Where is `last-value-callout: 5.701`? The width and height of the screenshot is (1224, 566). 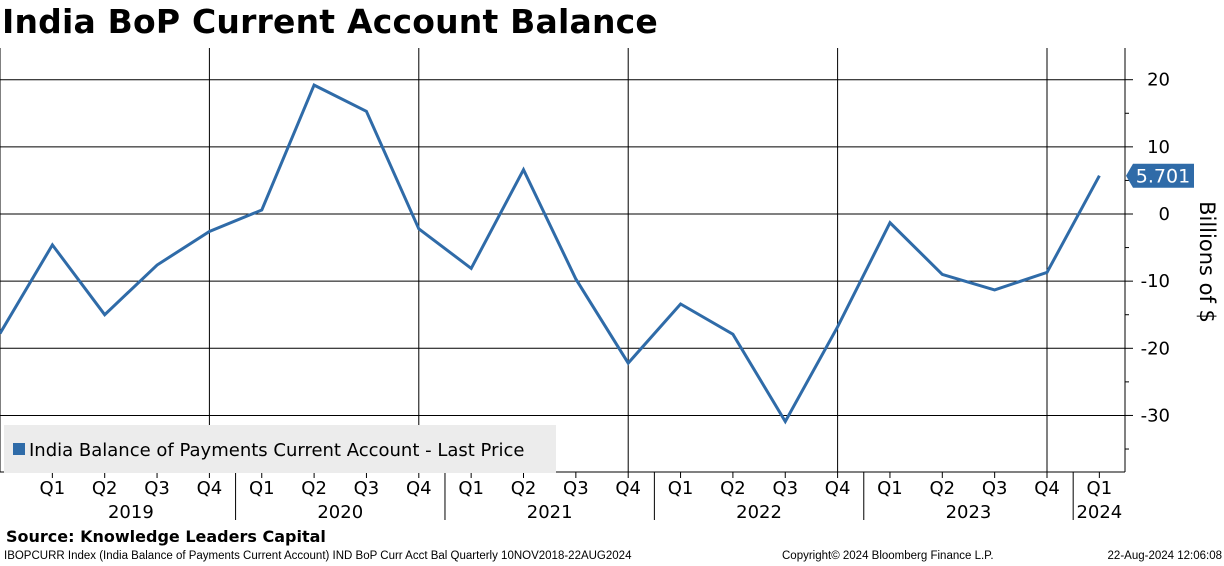 last-value-callout: 5.701 is located at coordinates (1160, 175).